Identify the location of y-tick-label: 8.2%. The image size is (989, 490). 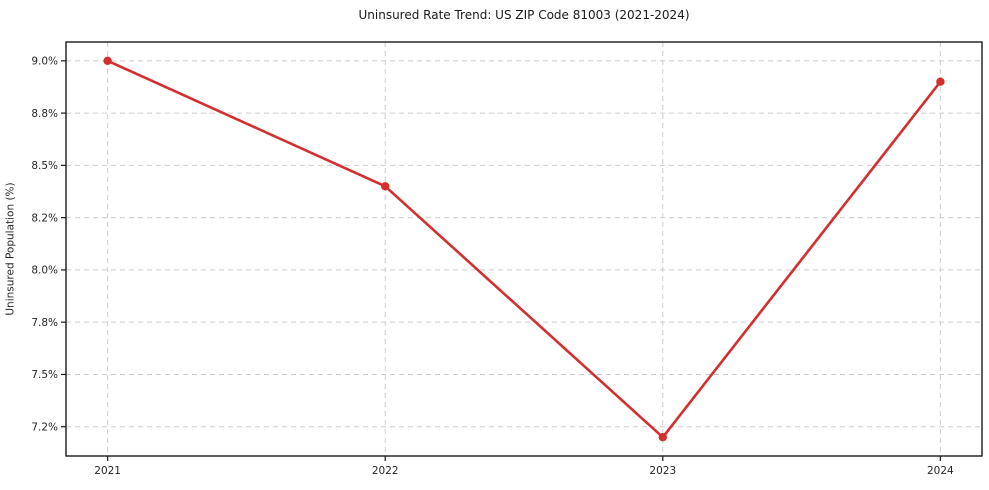
(44, 218).